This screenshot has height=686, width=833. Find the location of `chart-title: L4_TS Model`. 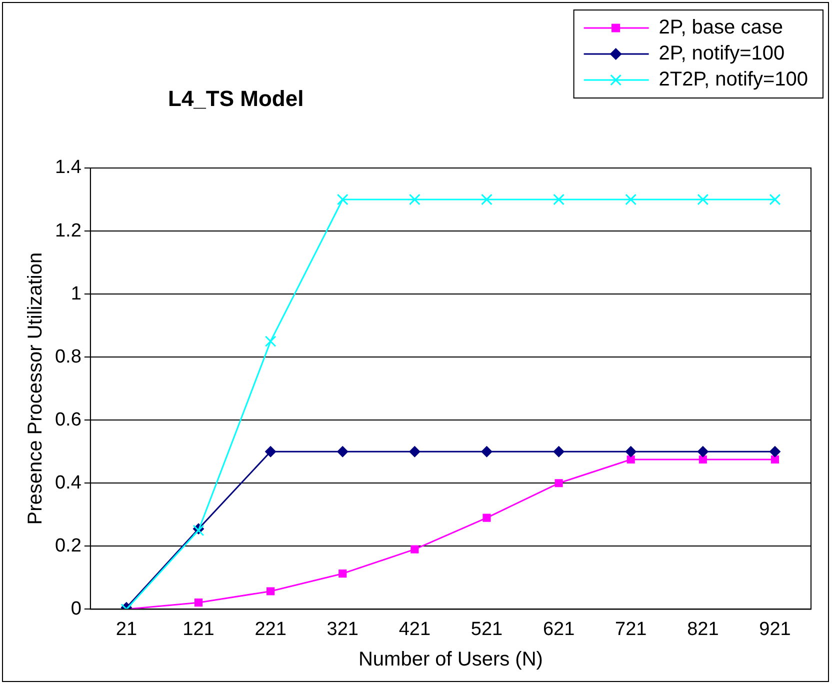

chart-title: L4_TS Model is located at coordinates (236, 99).